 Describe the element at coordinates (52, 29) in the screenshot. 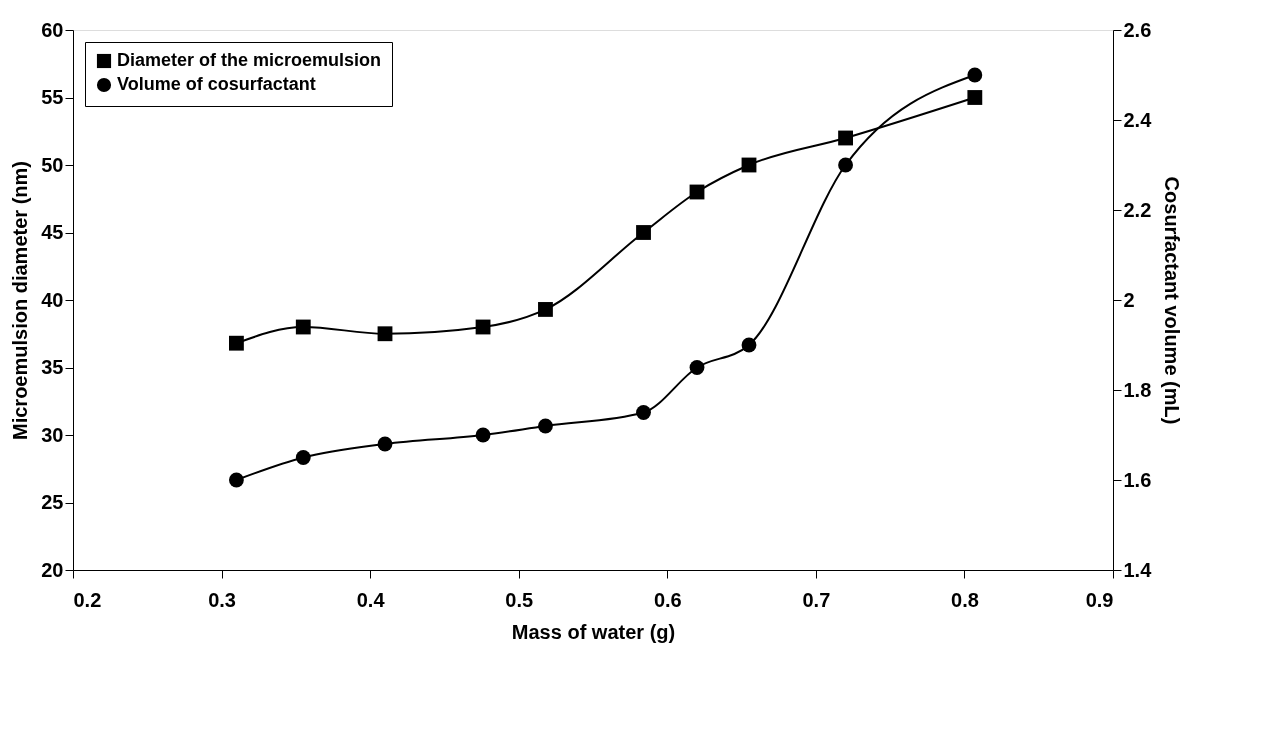

I see `y-tick-label: 60` at that location.